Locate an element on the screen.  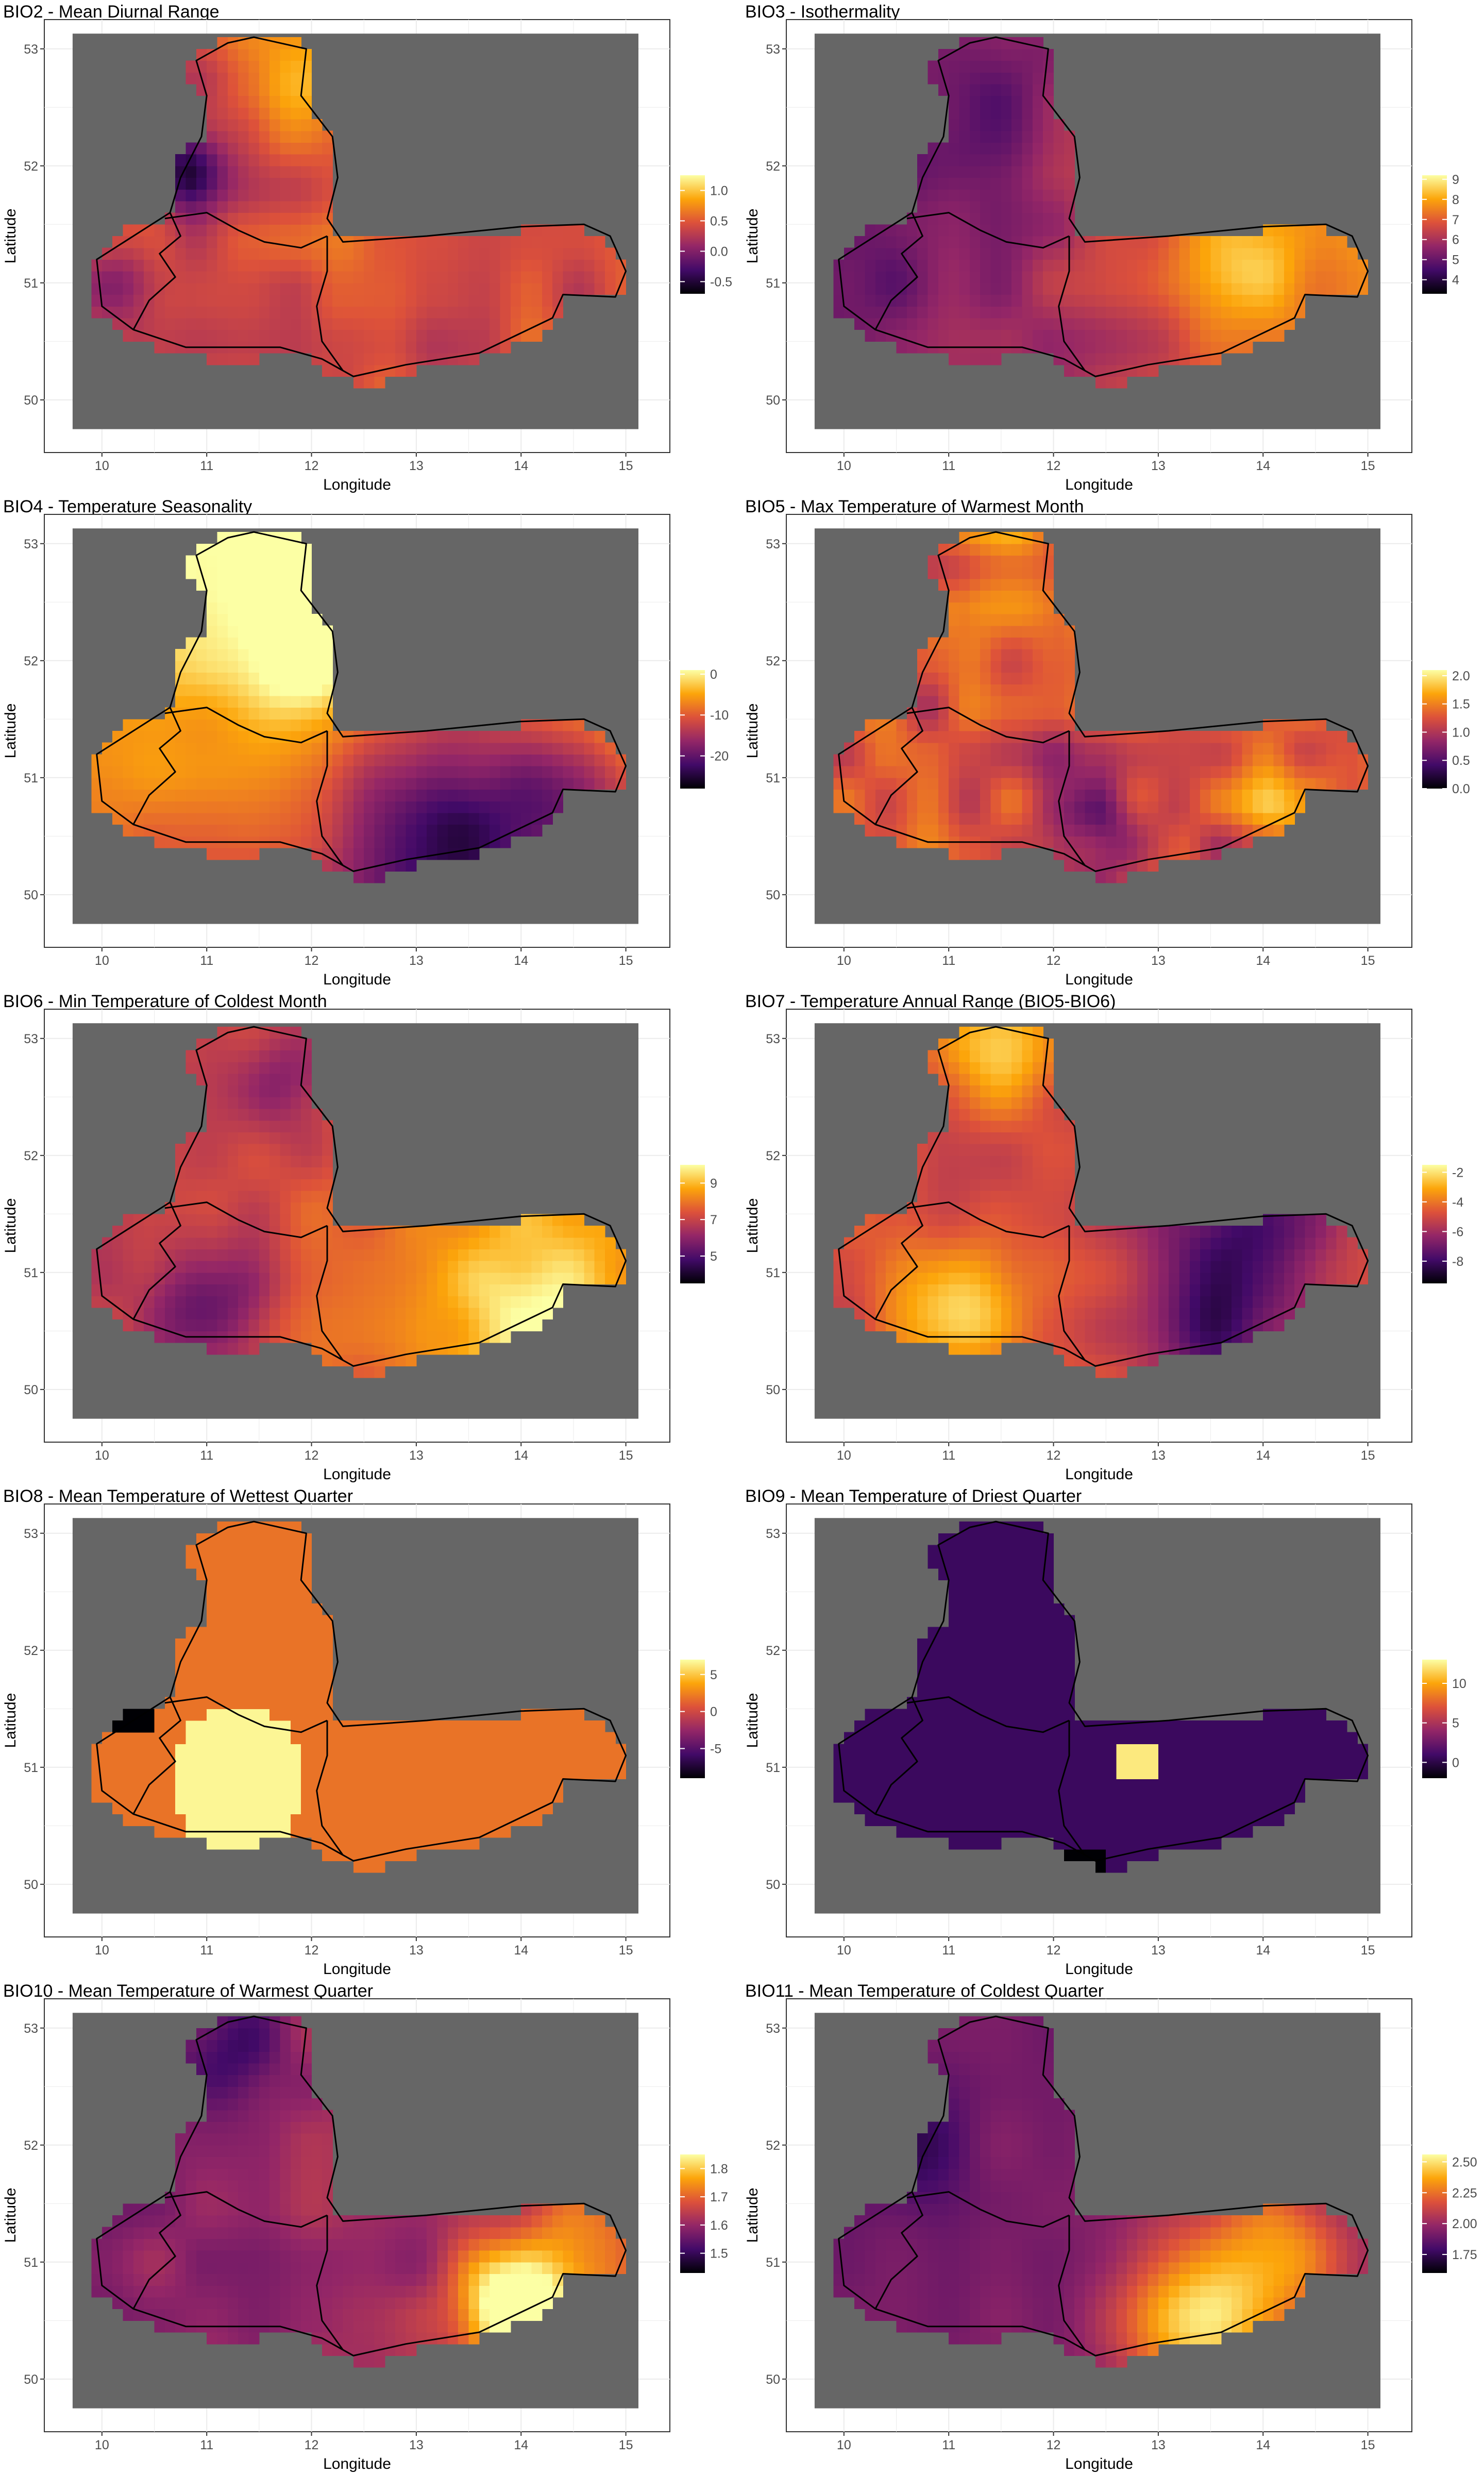
y-tick-label: 52 is located at coordinates (31, 661).